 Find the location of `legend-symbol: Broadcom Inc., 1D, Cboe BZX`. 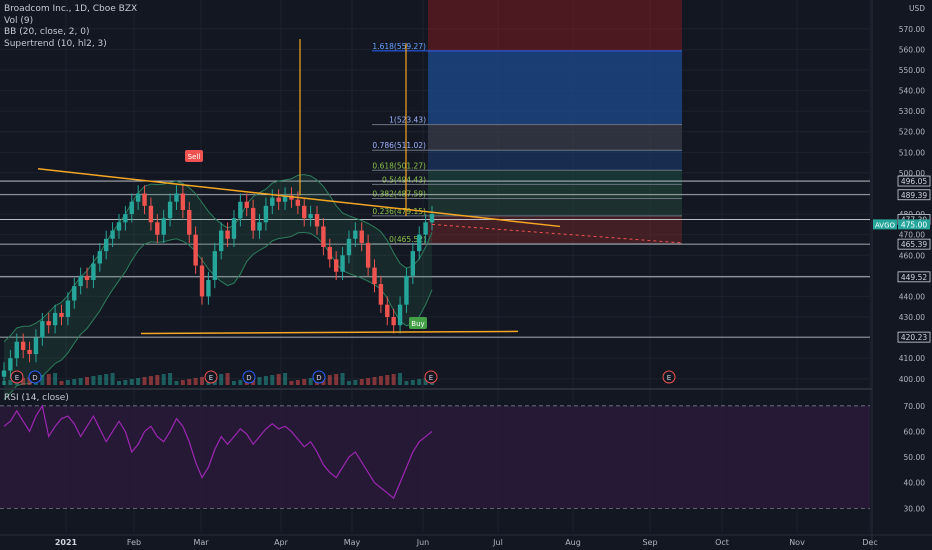

legend-symbol: Broadcom Inc., 1D, Cboe BZX is located at coordinates (71, 9).